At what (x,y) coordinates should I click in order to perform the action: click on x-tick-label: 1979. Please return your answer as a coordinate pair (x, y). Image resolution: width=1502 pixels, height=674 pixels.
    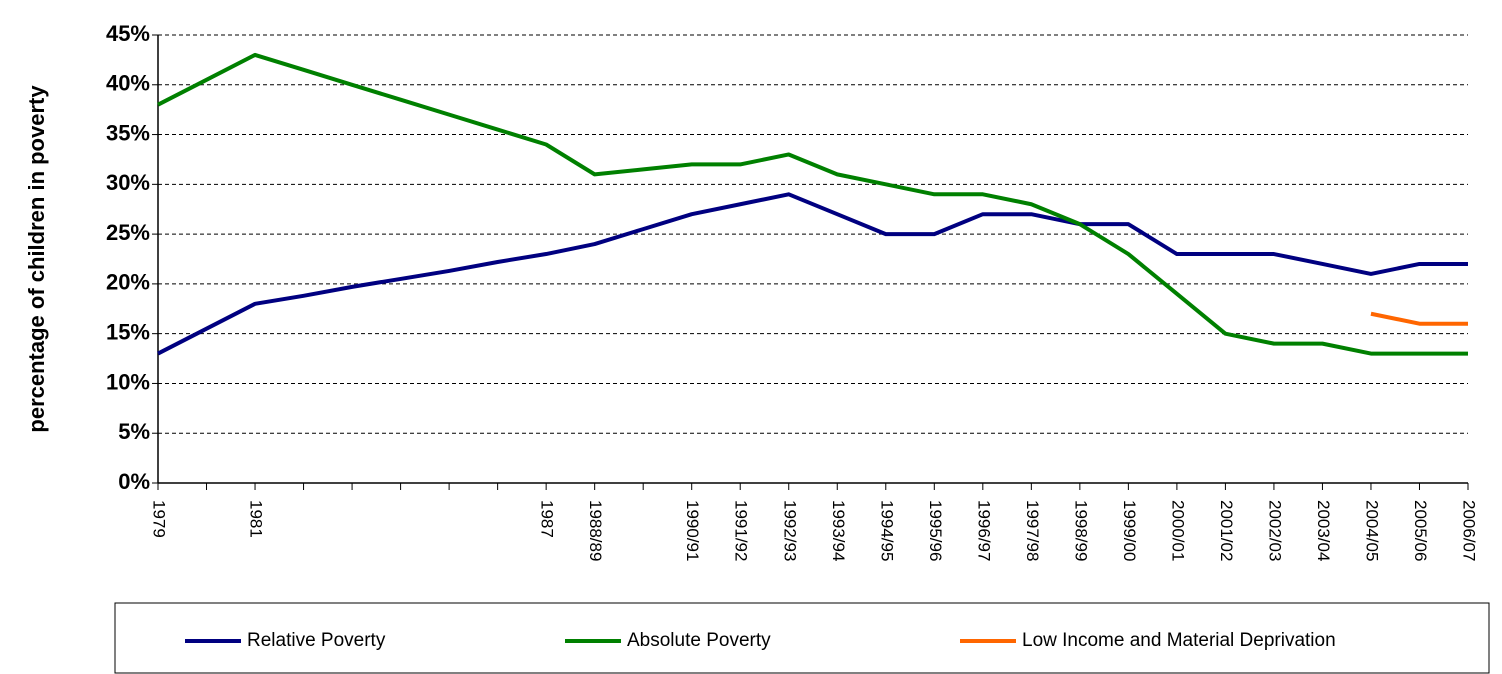
    Looking at the image, I should click on (159, 519).